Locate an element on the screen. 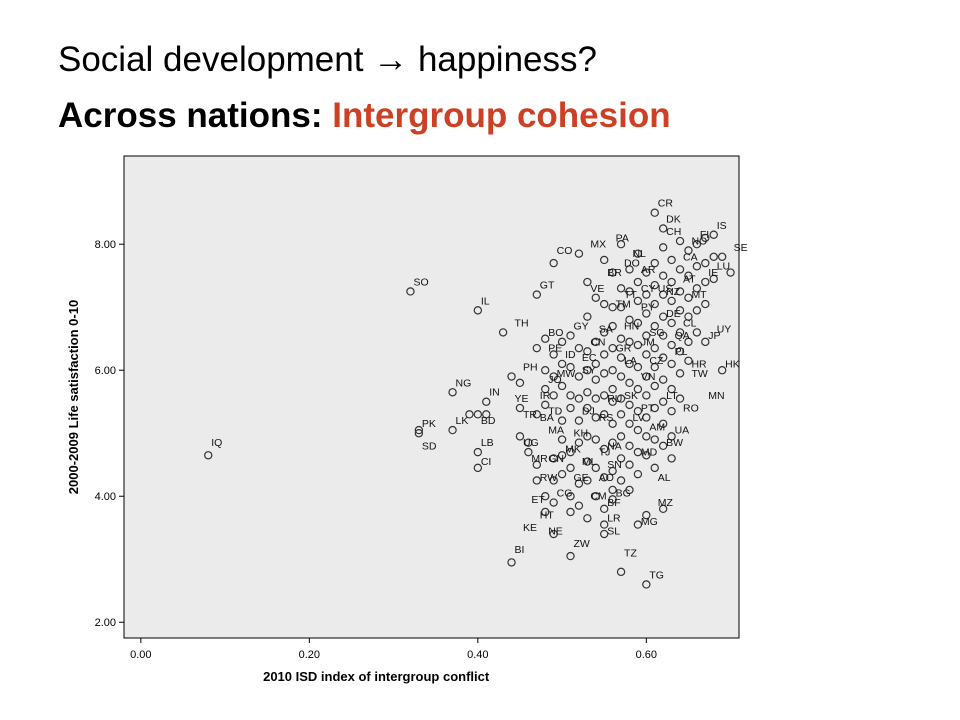 This screenshot has height=720, width=960. point-label: SD is located at coordinates (429, 446).